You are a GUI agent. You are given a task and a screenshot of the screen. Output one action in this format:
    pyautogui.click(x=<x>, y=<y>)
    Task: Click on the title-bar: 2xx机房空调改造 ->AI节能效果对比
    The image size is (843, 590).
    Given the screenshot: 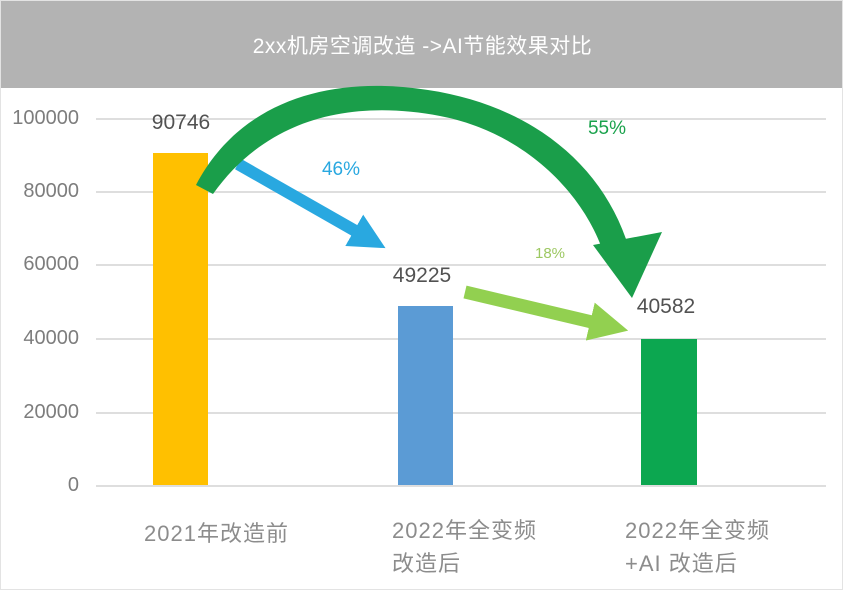 What is the action you would take?
    pyautogui.click(x=421, y=44)
    